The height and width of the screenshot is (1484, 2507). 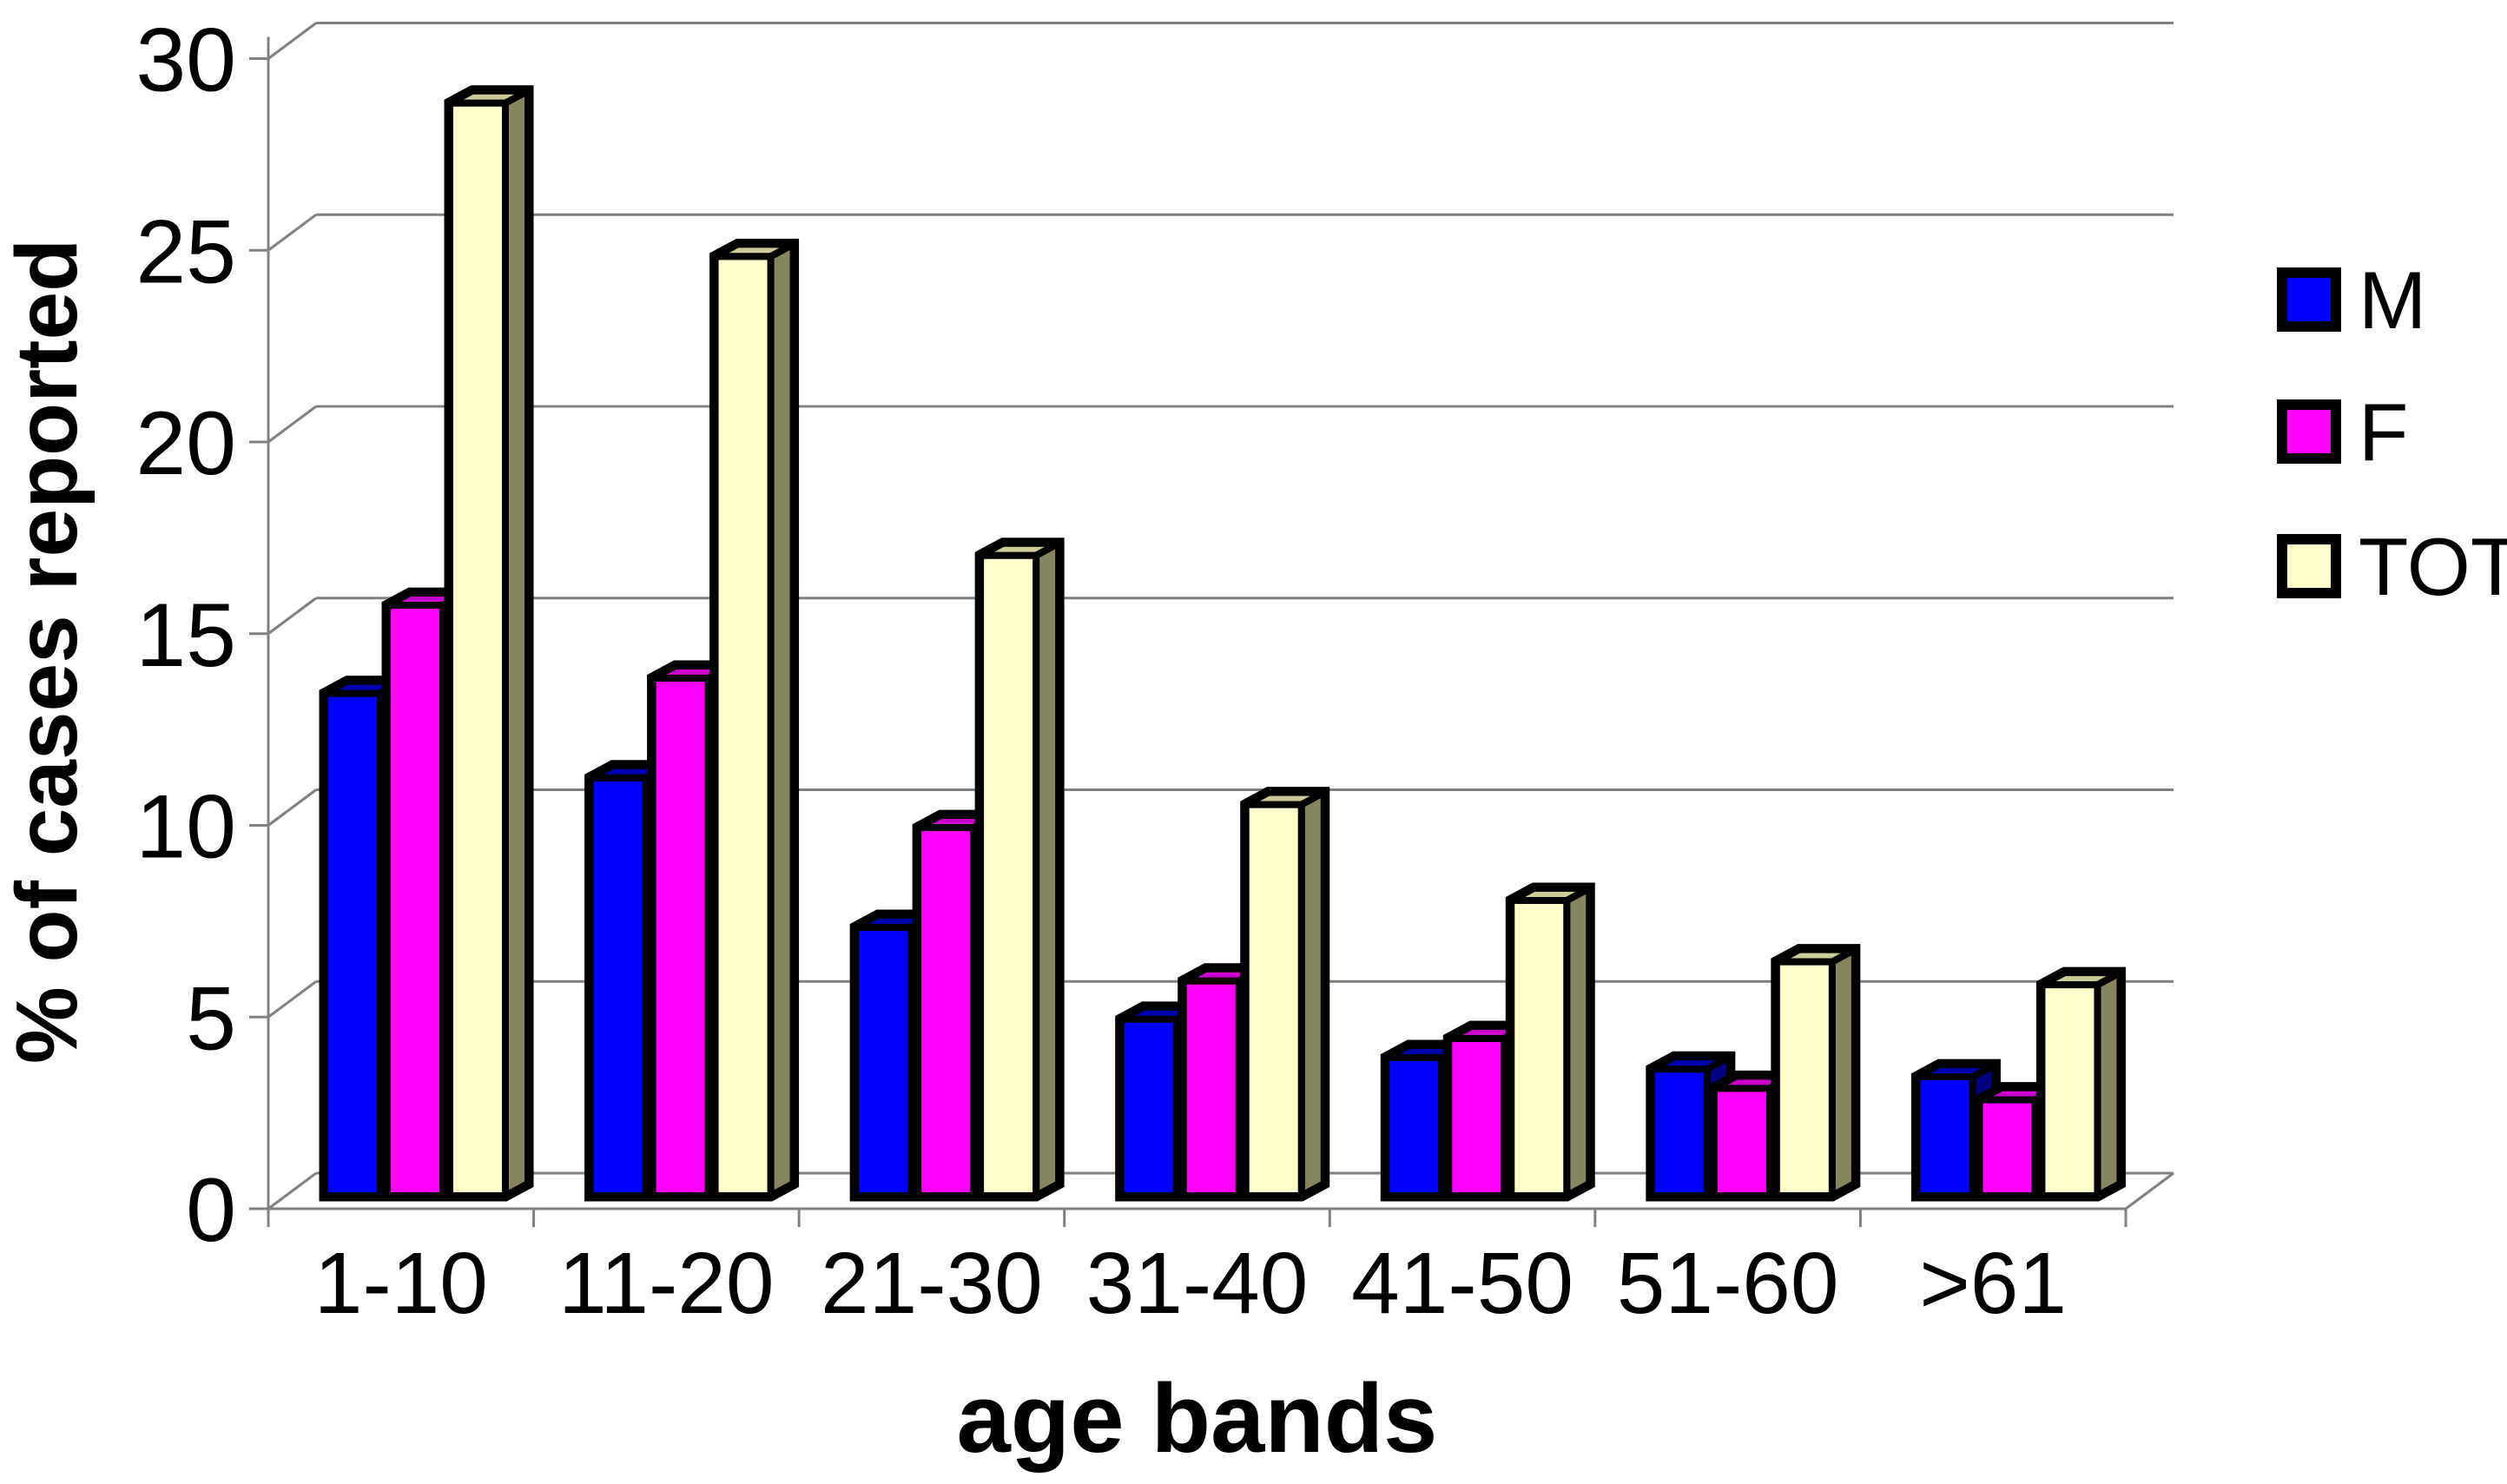 What do you see at coordinates (1993, 1283) in the screenshot?
I see `x-tick-label-6: >61` at bounding box center [1993, 1283].